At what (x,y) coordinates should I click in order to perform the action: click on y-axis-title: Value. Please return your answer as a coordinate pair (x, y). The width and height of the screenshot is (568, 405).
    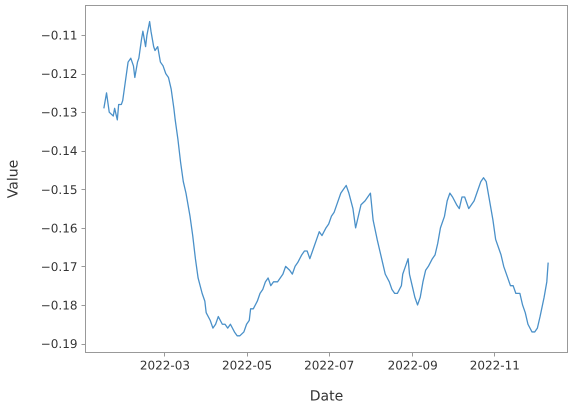
    Looking at the image, I should click on (14, 179).